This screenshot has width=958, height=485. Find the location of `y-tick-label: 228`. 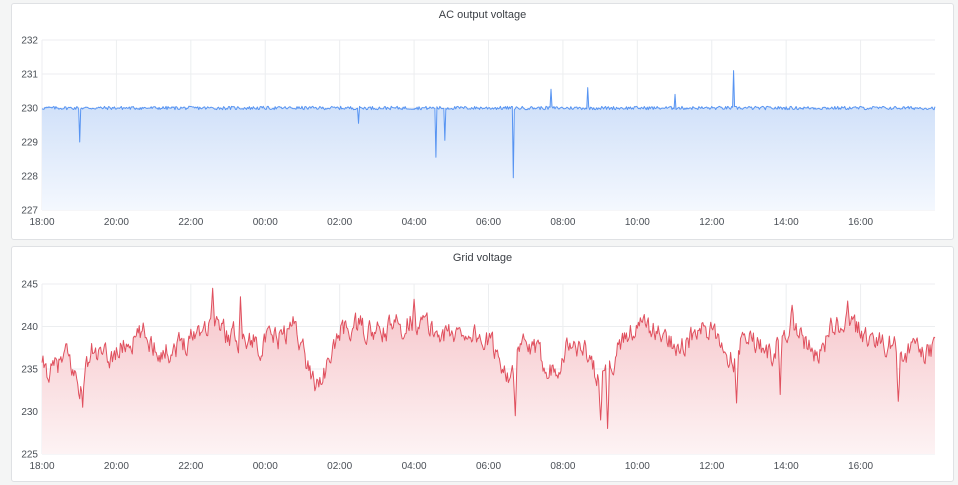

y-tick-label: 228 is located at coordinates (29, 177).